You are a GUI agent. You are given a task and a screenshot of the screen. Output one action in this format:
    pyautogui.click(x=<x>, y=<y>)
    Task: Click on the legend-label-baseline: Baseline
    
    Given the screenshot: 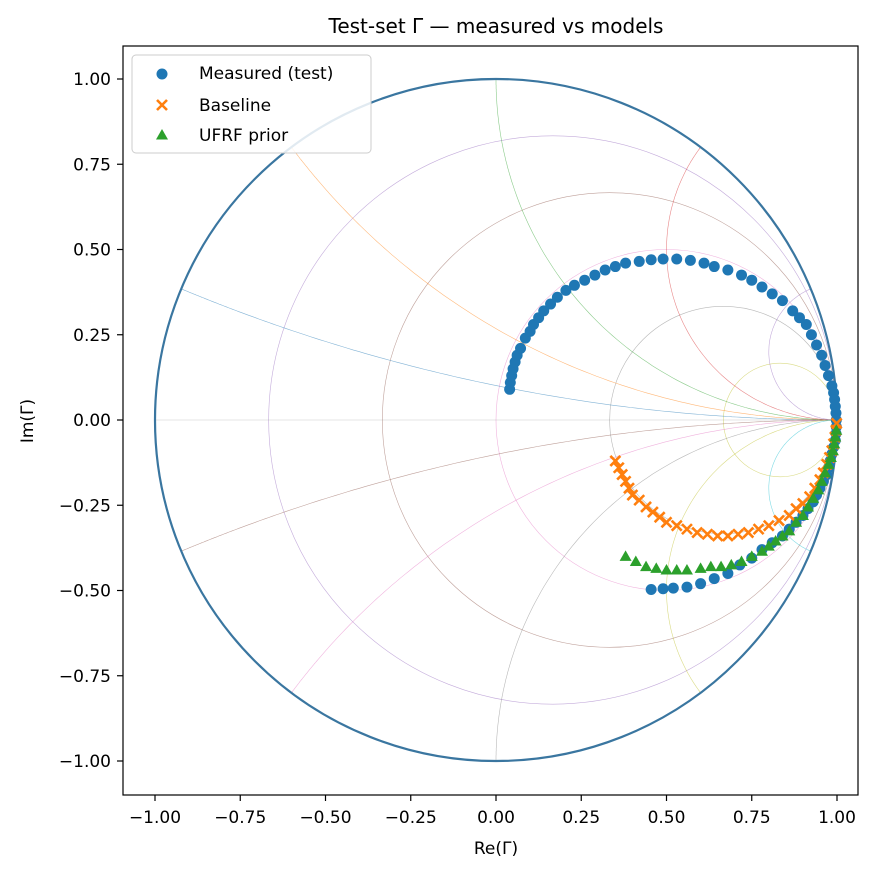 What is the action you would take?
    pyautogui.click(x=235, y=106)
    